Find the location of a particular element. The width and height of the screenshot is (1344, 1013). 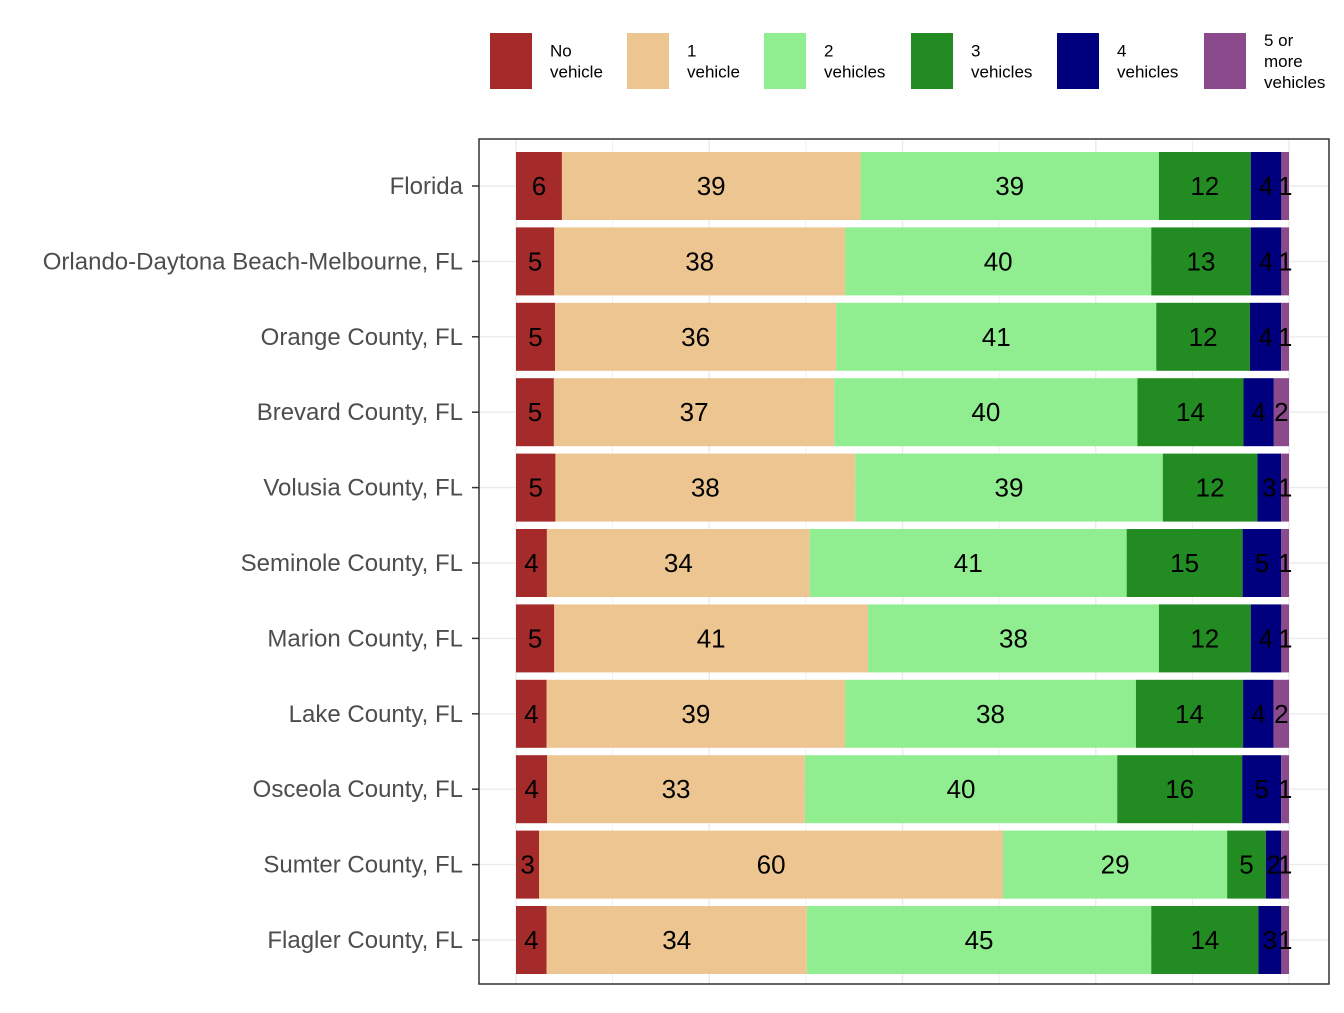

legend-item-no-vehicle: No vehicle is located at coordinates (546, 61).